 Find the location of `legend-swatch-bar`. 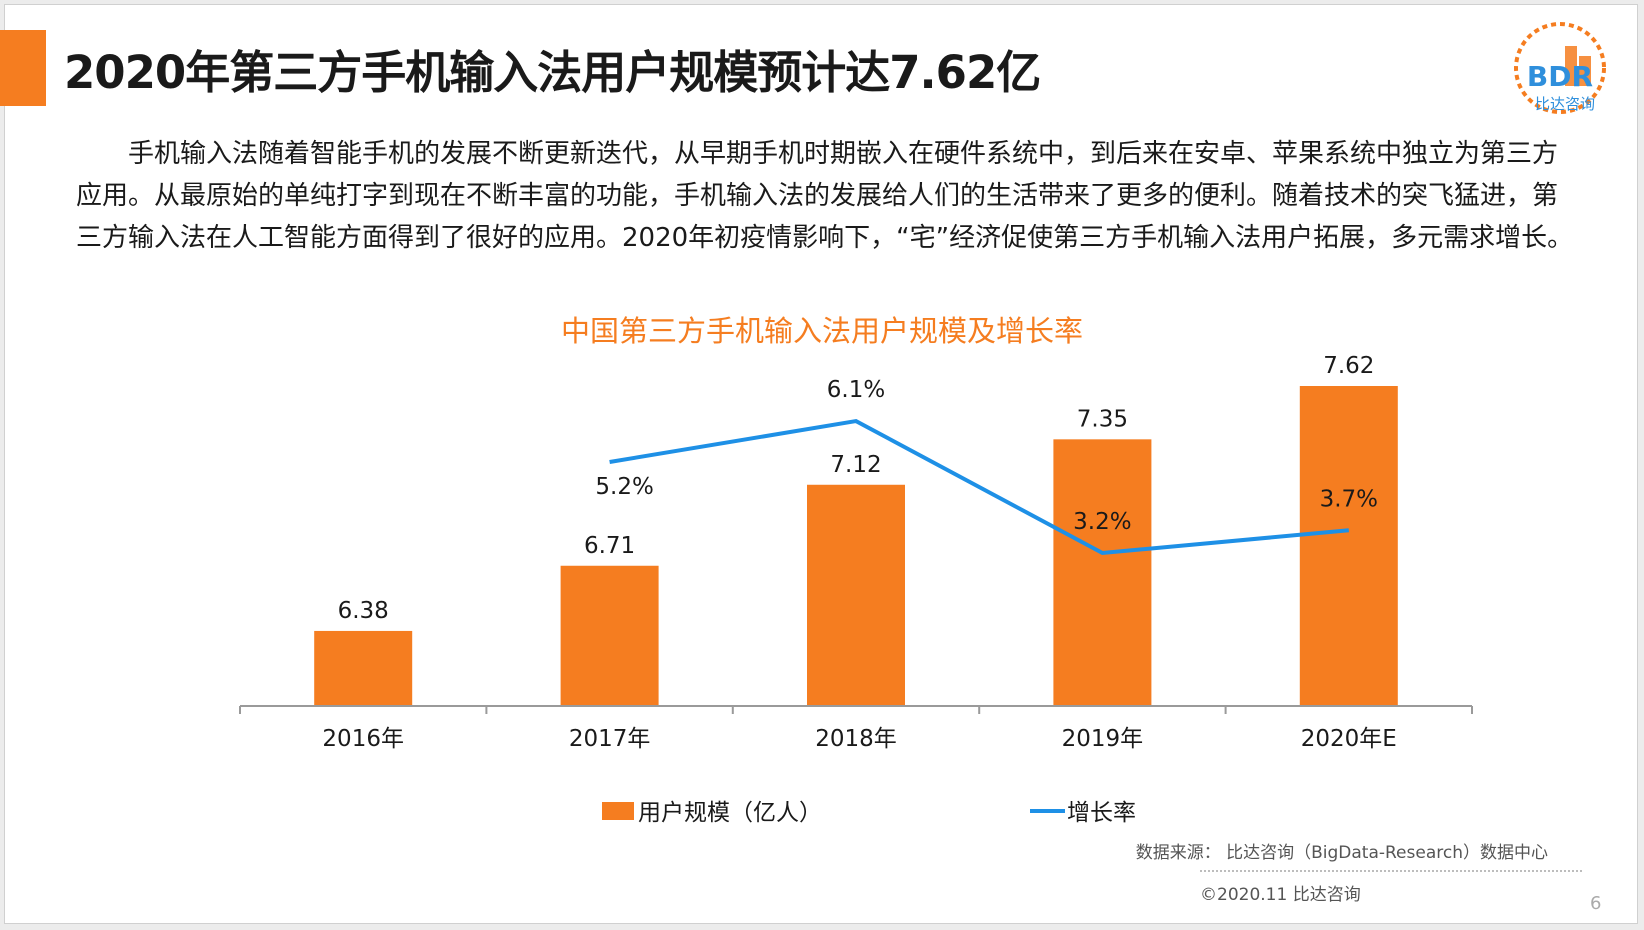

legend-swatch-bar is located at coordinates (618, 811).